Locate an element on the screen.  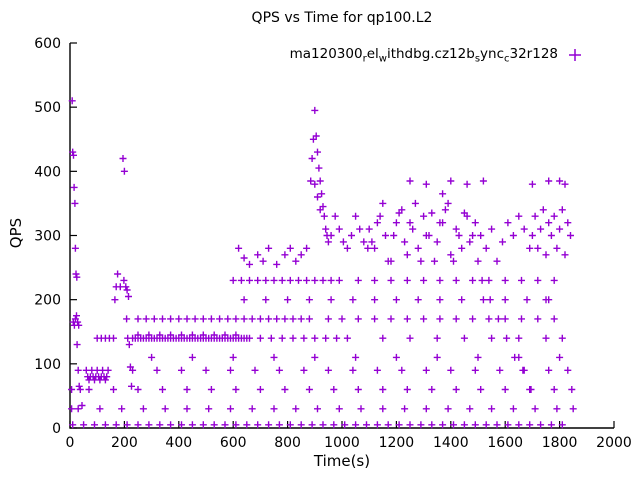
x-axis-label: Time(s) is located at coordinates (342, 461).